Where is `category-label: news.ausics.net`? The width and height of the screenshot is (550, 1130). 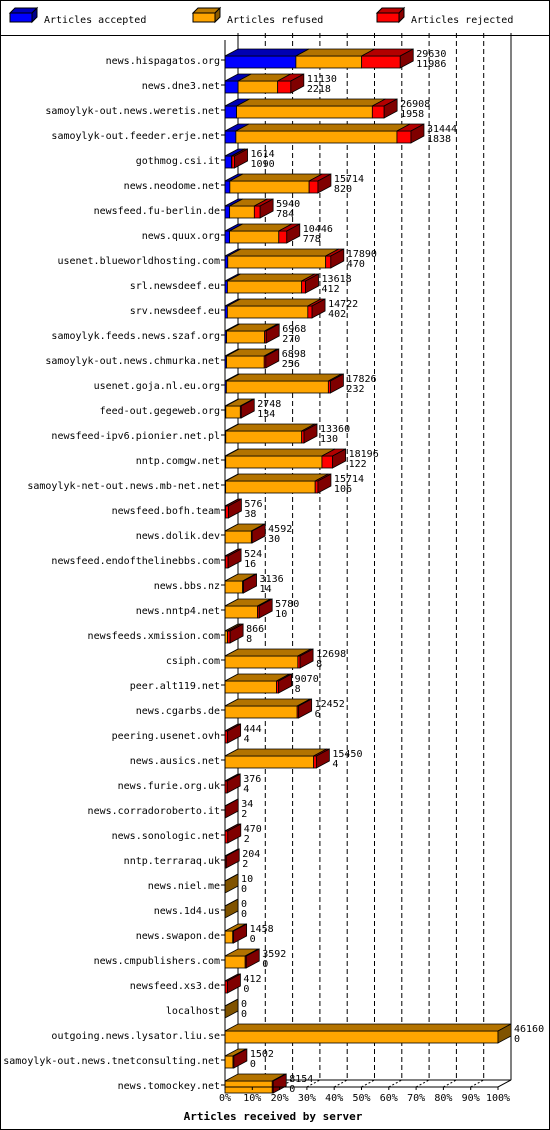 category-label: news.ausics.net is located at coordinates (175, 761).